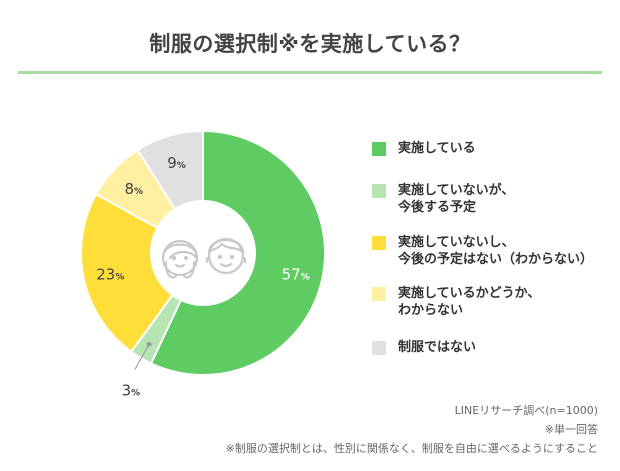  Describe the element at coordinates (310, 72) in the screenshot. I see `title-underline` at that location.